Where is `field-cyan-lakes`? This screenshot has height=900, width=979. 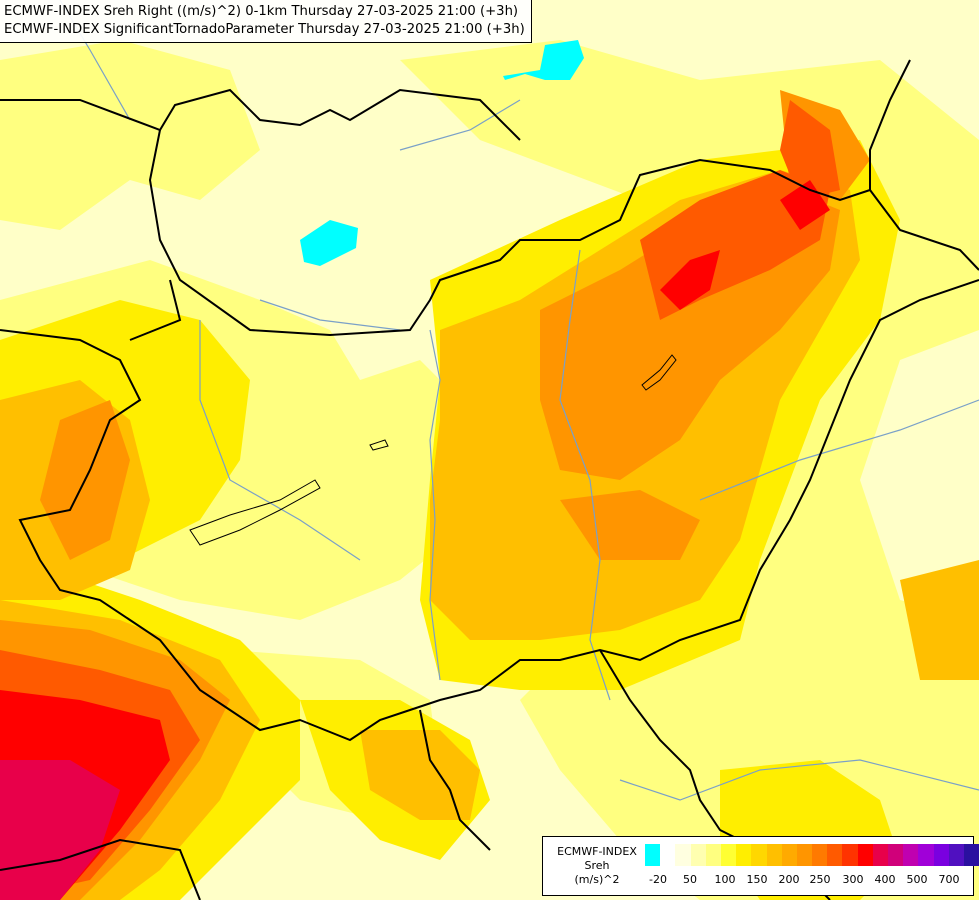 field-cyan-lakes is located at coordinates (442, 153).